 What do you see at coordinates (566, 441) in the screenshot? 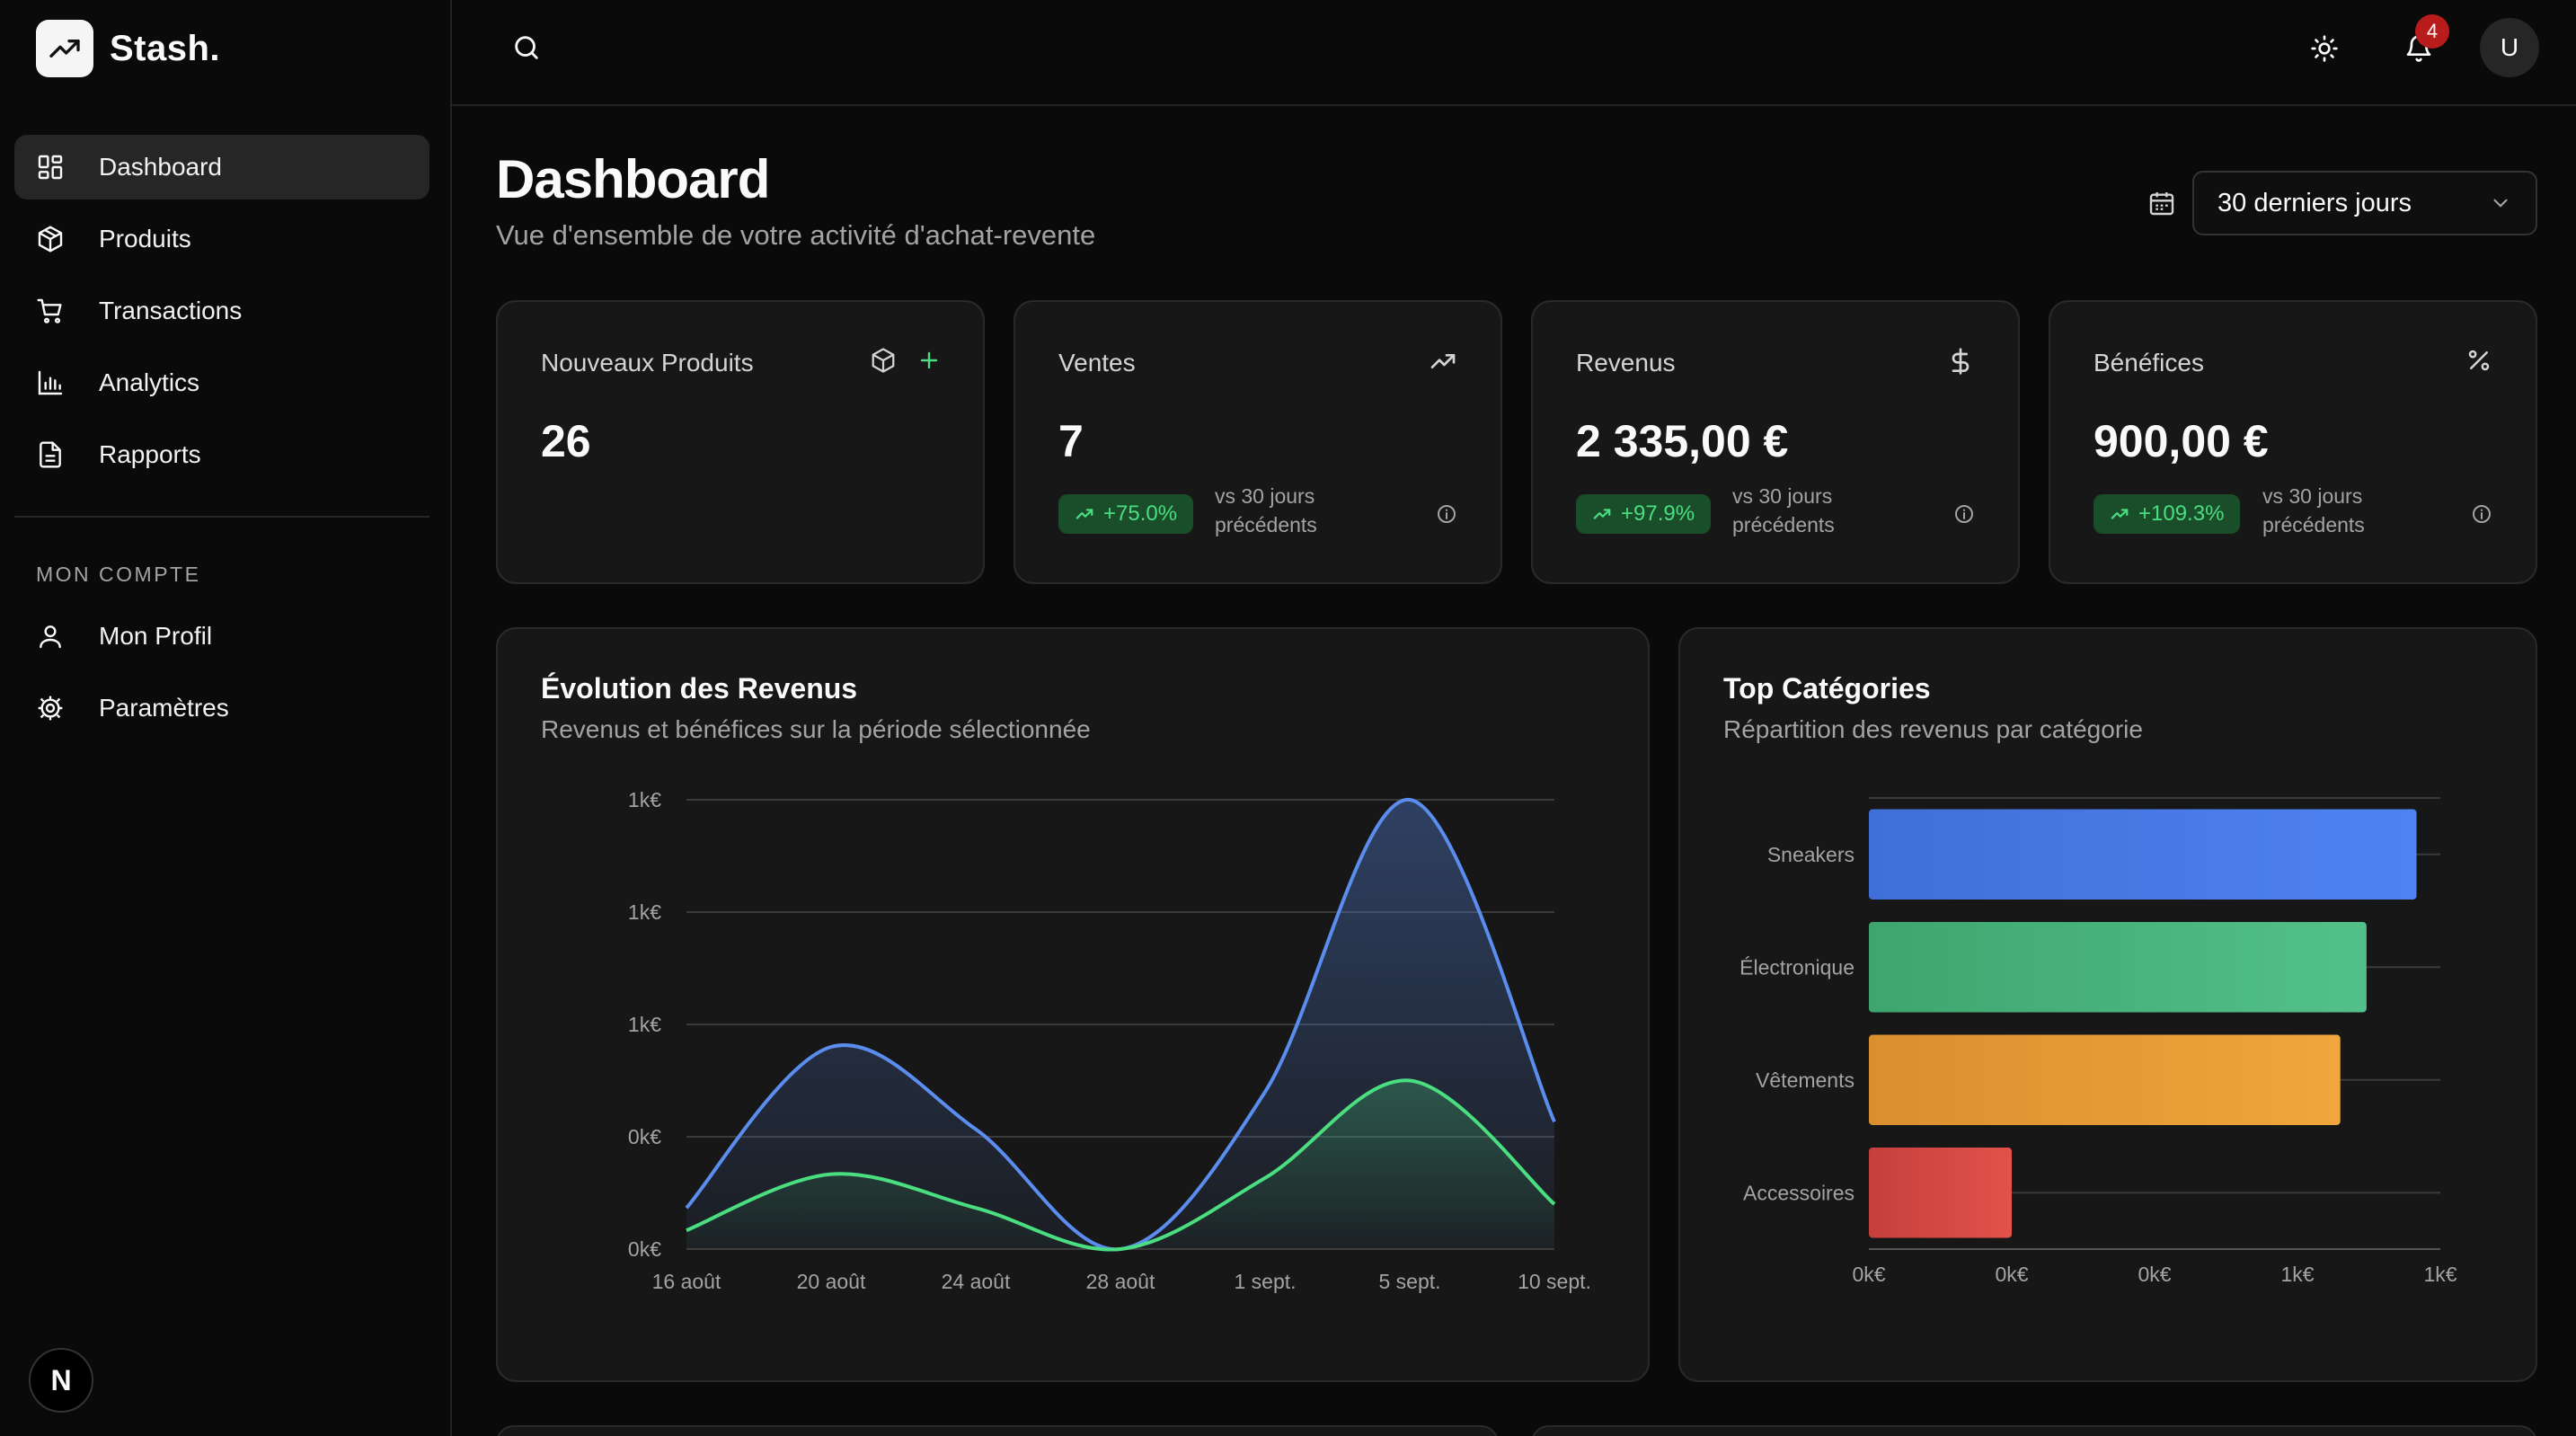
I see `kpi-value: 26` at bounding box center [566, 441].